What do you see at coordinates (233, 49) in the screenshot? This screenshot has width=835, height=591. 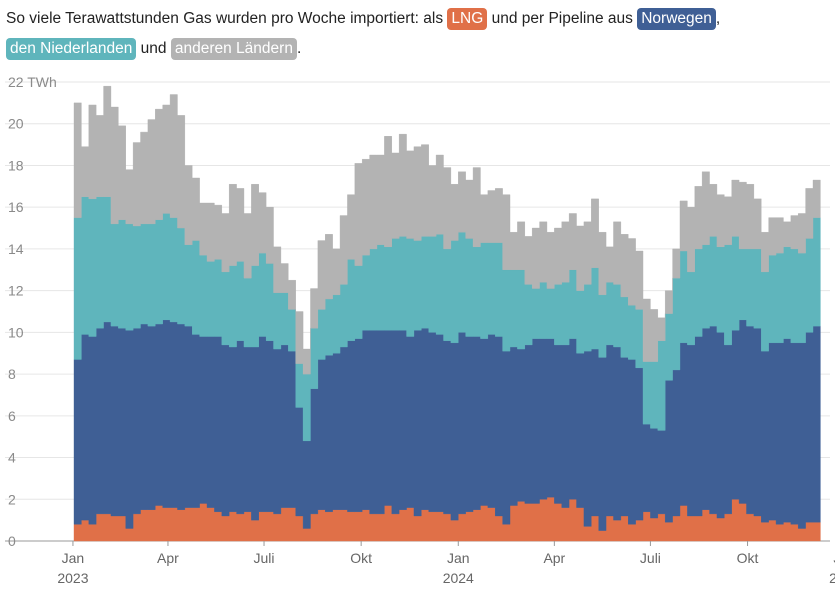 I see `legend-others-badge: anderen Ländern` at bounding box center [233, 49].